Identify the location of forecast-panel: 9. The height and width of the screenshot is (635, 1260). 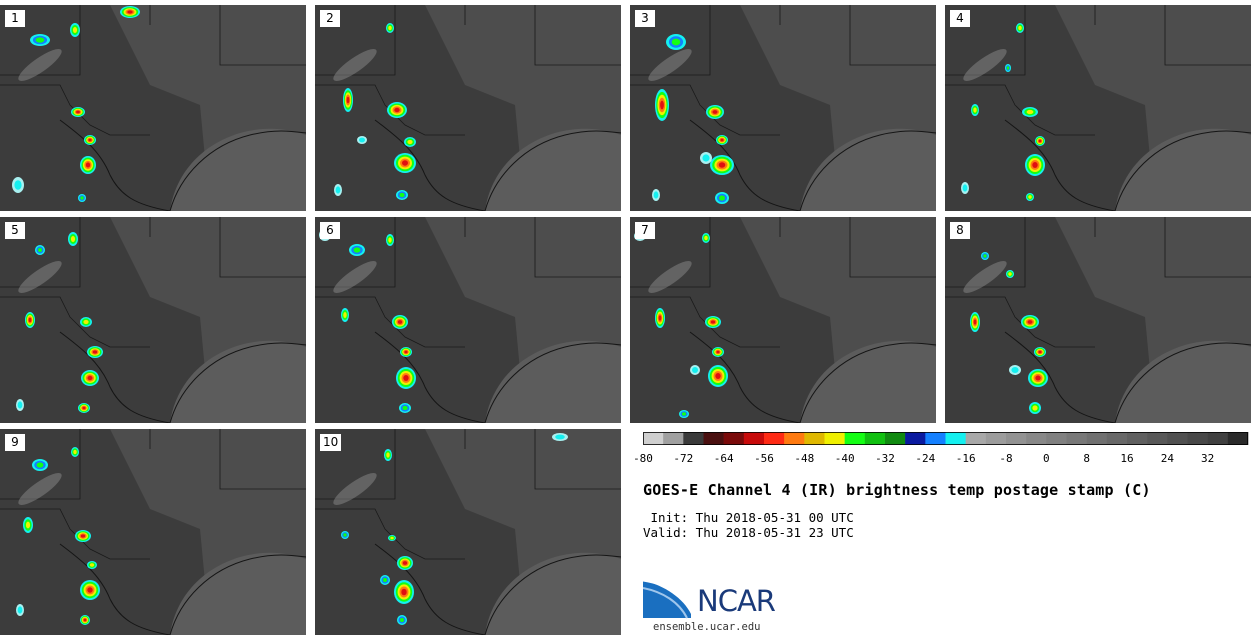
(153, 532).